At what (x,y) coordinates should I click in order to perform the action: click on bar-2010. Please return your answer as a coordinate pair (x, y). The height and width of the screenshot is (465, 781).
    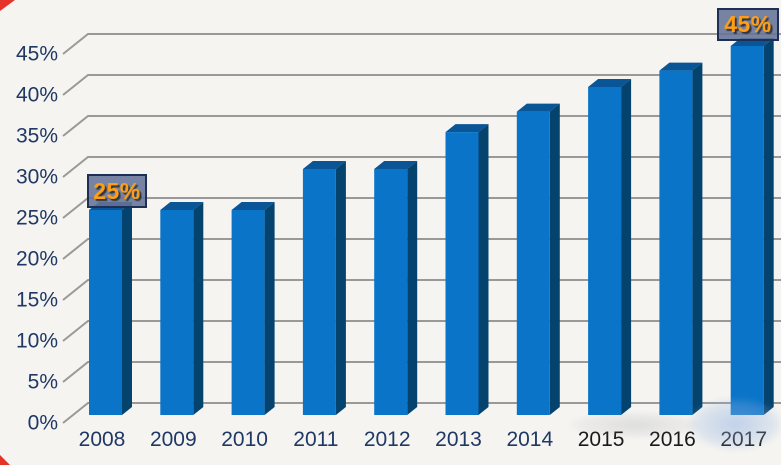
    Looking at the image, I should click on (253, 308).